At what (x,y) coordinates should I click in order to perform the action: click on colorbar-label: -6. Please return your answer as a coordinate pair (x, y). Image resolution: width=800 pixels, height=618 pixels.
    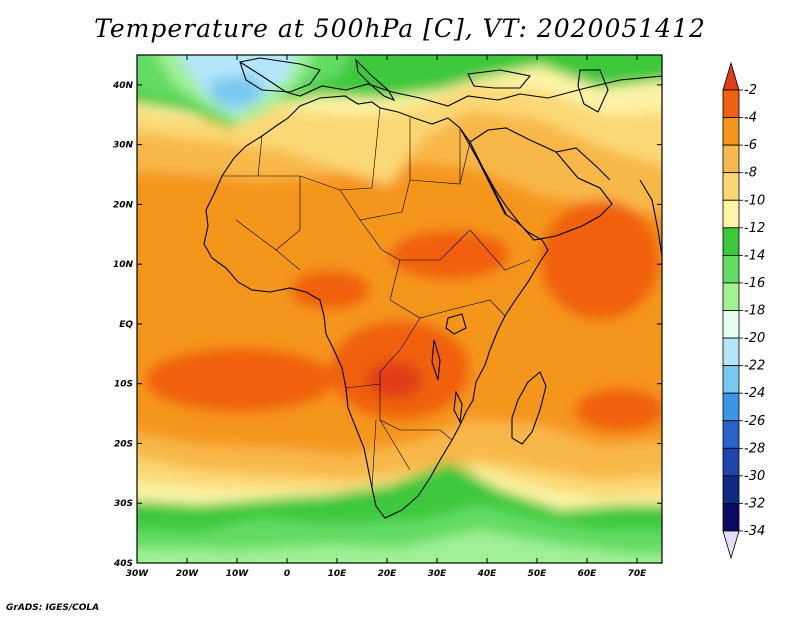
    Looking at the image, I should click on (750, 145).